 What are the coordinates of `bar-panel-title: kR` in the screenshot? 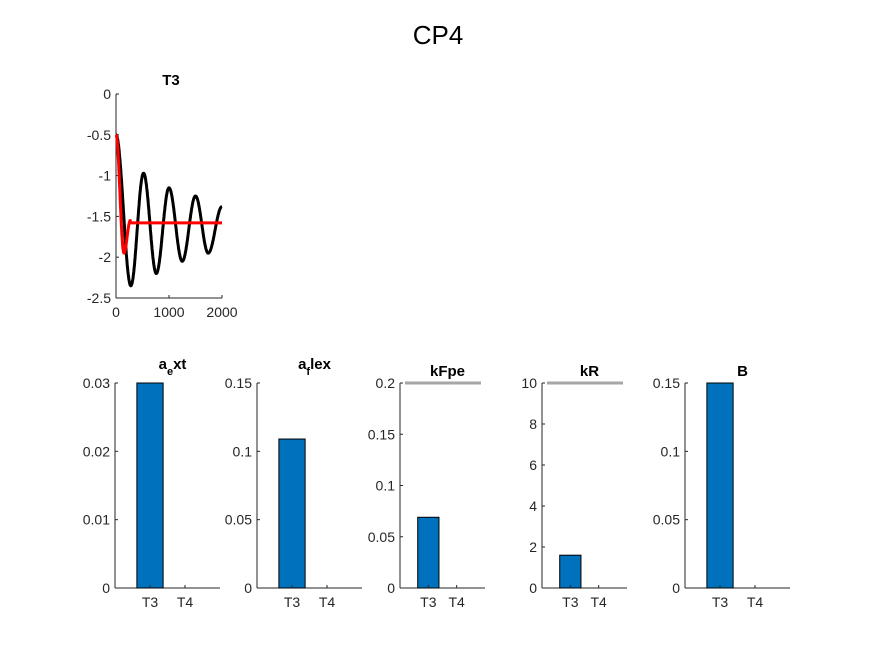 It's located at (589, 371).